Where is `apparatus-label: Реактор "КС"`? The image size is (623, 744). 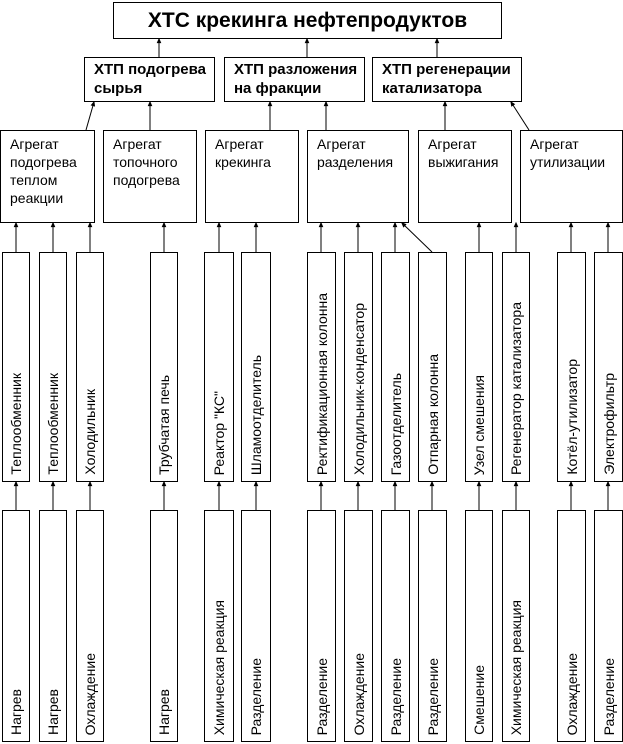
apparatus-label: Реактор "КС" is located at coordinates (219, 432).